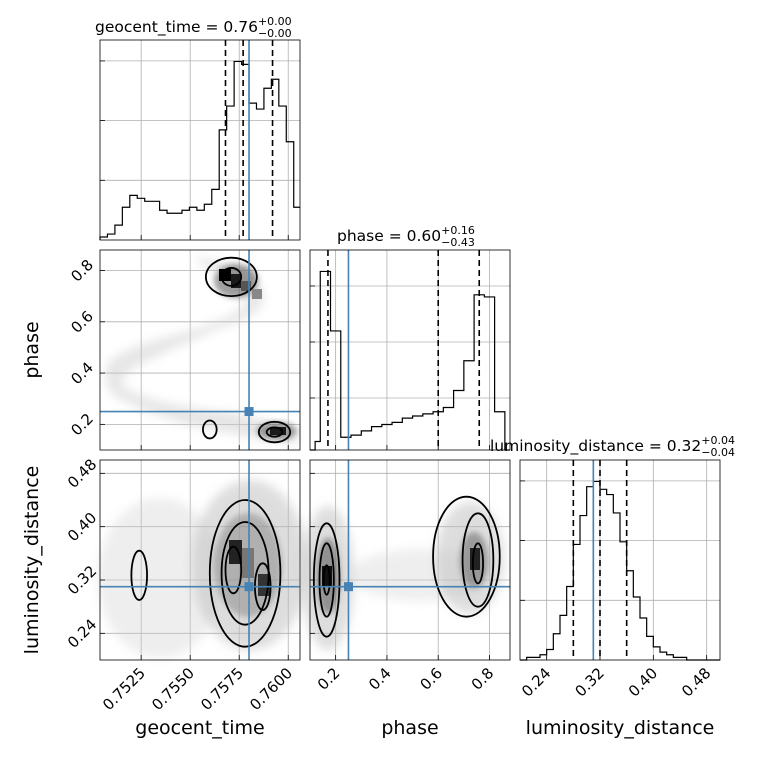  I want to click on x-tick-label: 0.7550, so click(173, 689).